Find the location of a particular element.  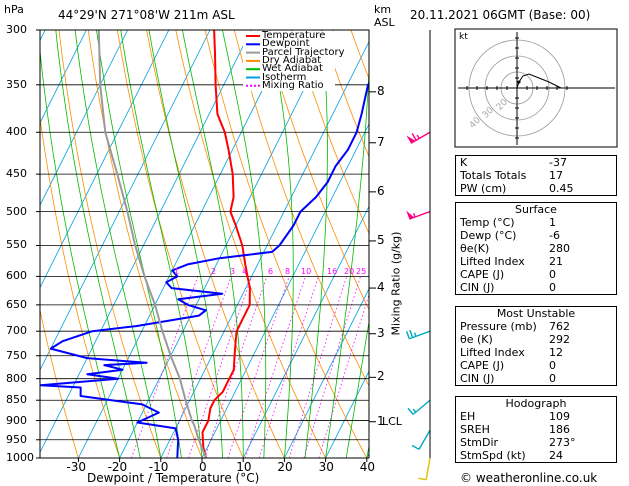

pressure-tick-label: 450 is located at coordinates (16, 174).